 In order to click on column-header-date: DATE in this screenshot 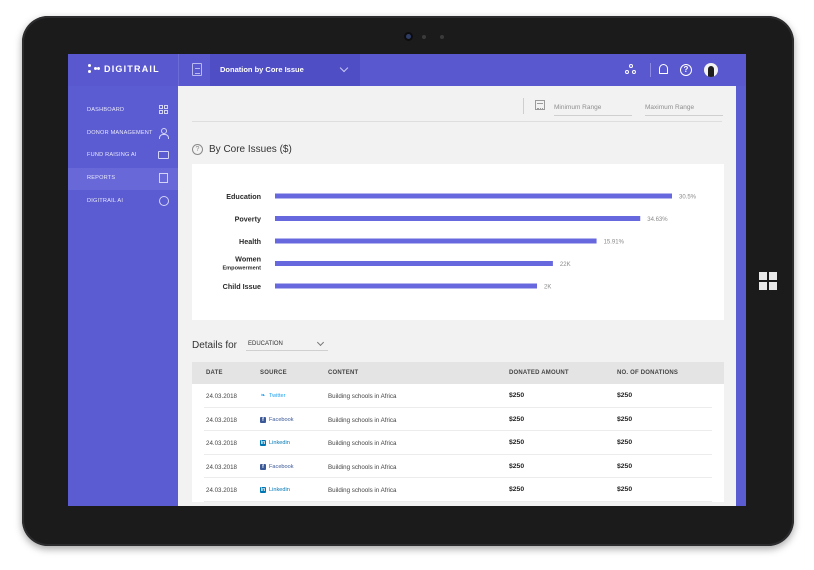, I will do `click(214, 373)`.